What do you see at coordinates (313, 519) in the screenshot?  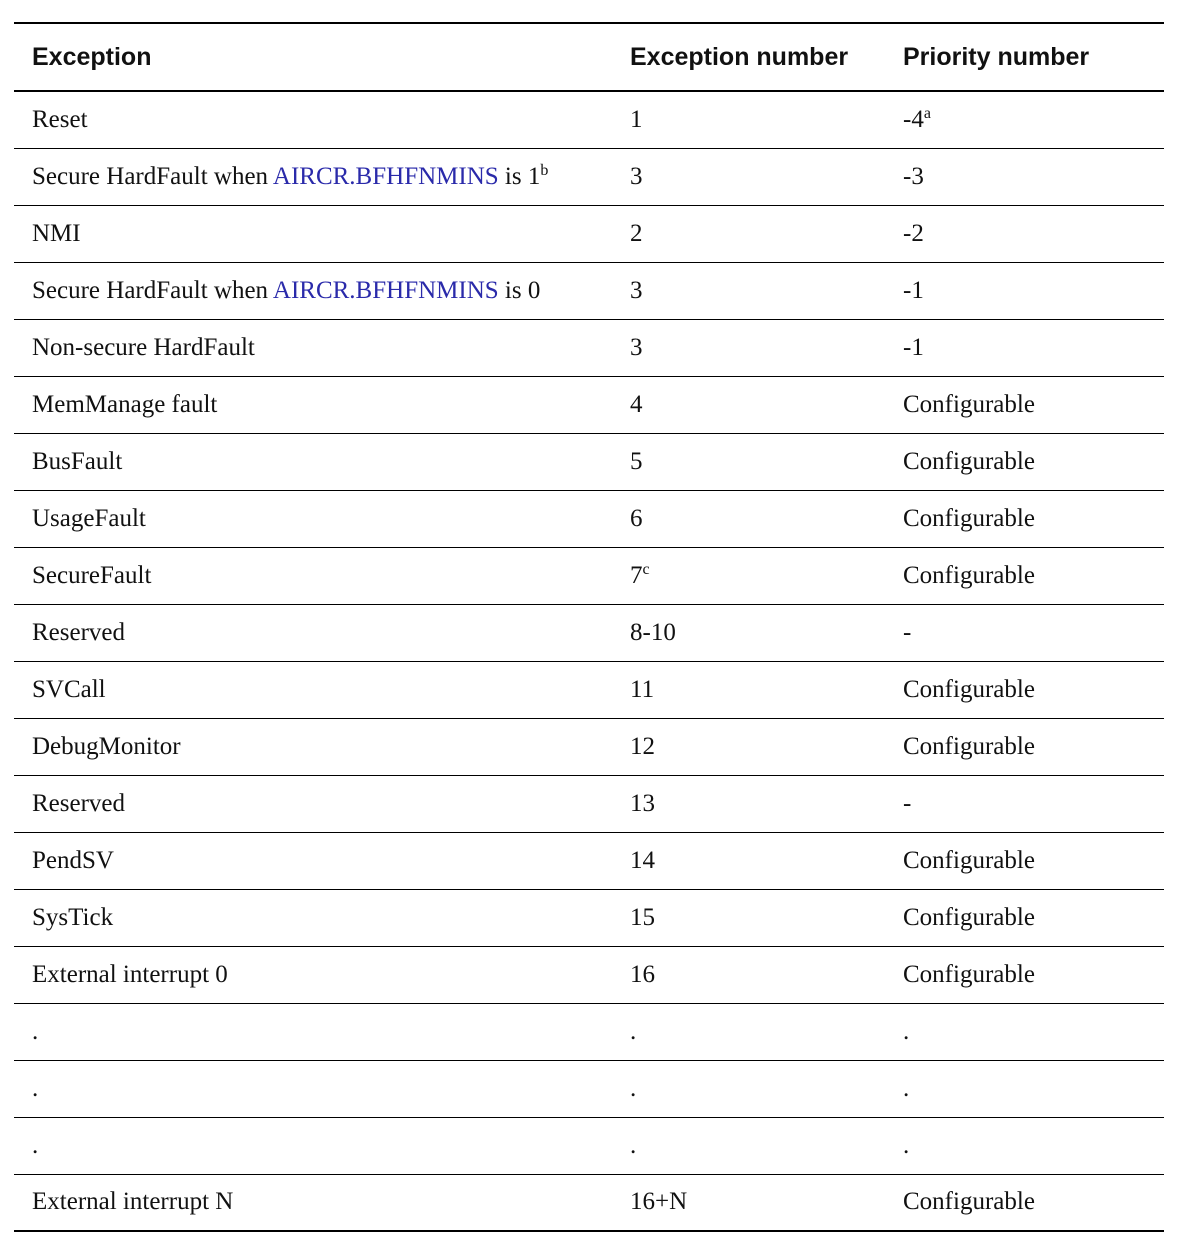 I see `exception-cell: UsageFault` at bounding box center [313, 519].